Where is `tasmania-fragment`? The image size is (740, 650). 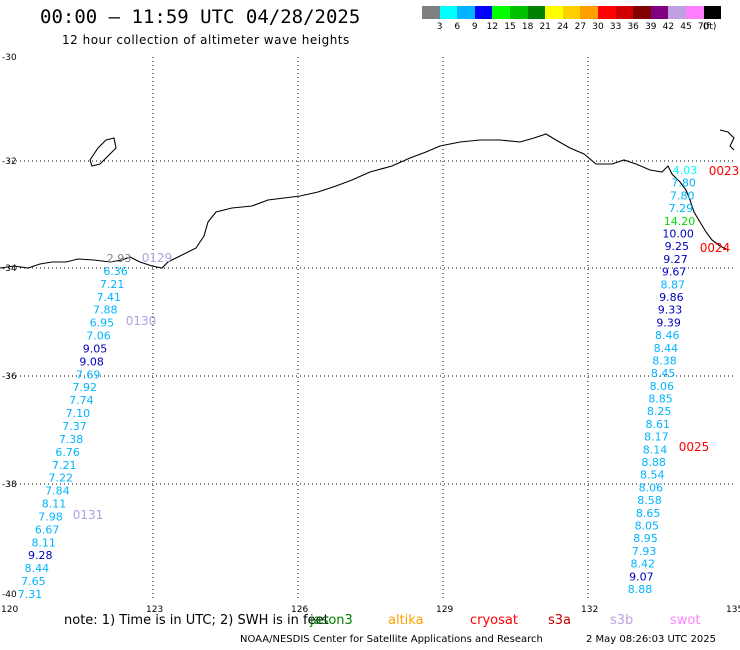 tasmania-fragment is located at coordinates (727, 140).